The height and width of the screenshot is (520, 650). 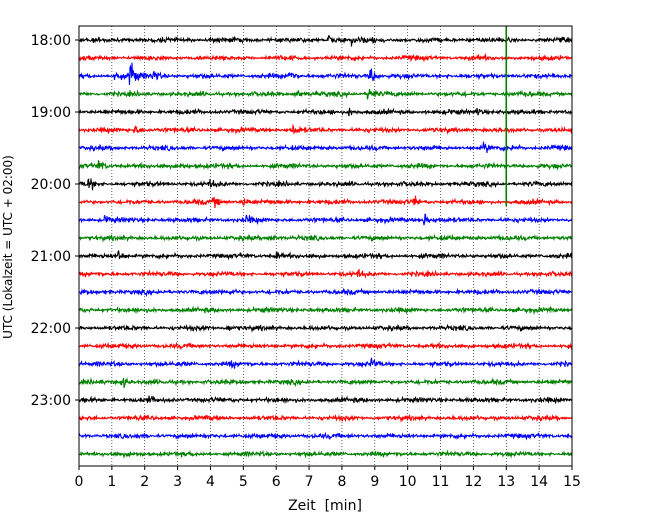 I want to click on x-axis-label: Zeit [min], so click(x=325, y=506).